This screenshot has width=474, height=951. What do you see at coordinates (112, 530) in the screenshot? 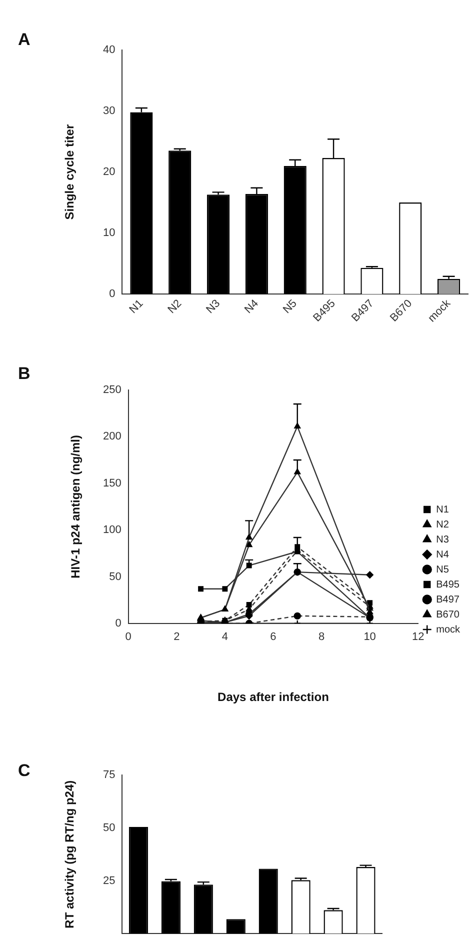
I see `y-tick-label: 100` at bounding box center [112, 530].